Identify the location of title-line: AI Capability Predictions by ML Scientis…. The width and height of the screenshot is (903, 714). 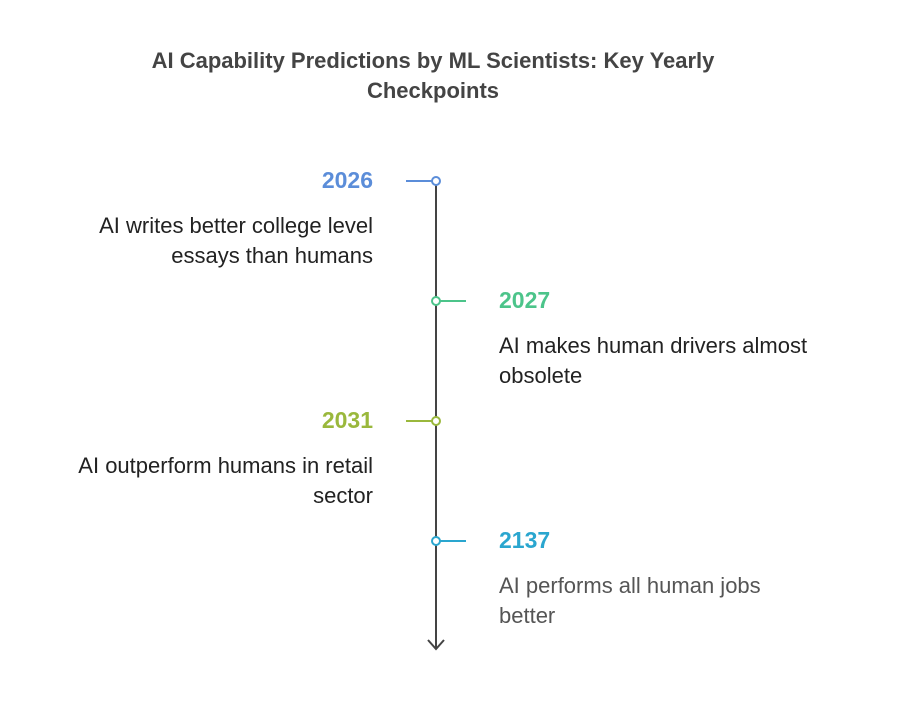
(434, 60).